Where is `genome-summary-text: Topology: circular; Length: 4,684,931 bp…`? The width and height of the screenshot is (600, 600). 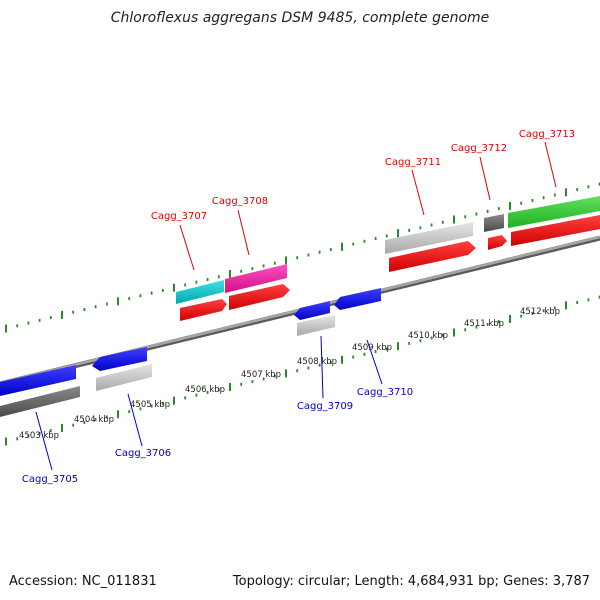
genome-summary-text: Topology: circular; Length: 4,684,931 bp… is located at coordinates (411, 581).